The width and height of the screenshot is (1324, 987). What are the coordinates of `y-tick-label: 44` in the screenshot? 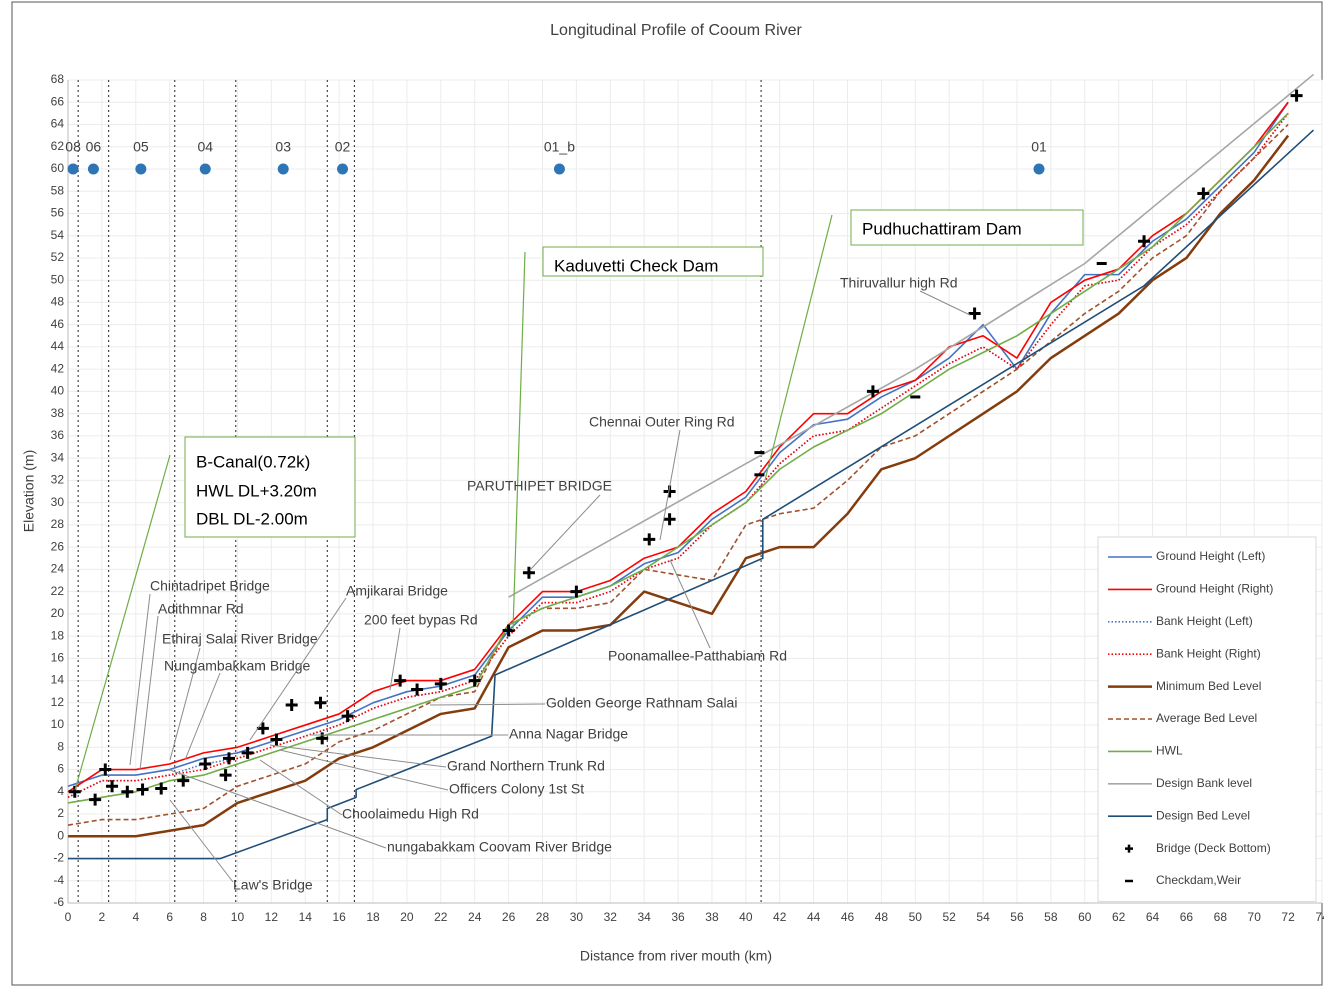 It's located at (58, 346).